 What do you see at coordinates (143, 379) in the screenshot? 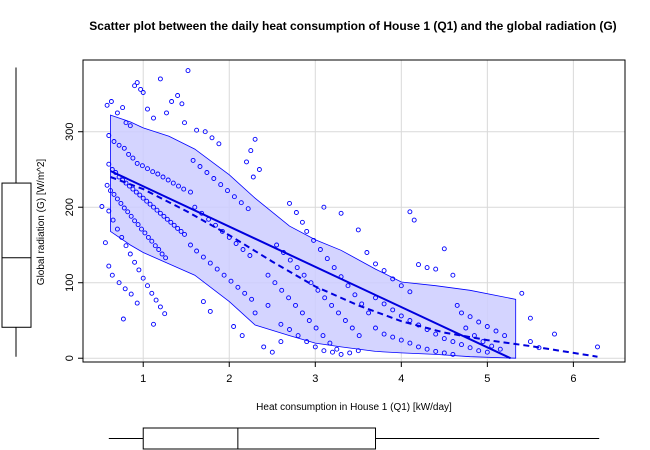
I see `x-tick-label: 1` at bounding box center [143, 379].